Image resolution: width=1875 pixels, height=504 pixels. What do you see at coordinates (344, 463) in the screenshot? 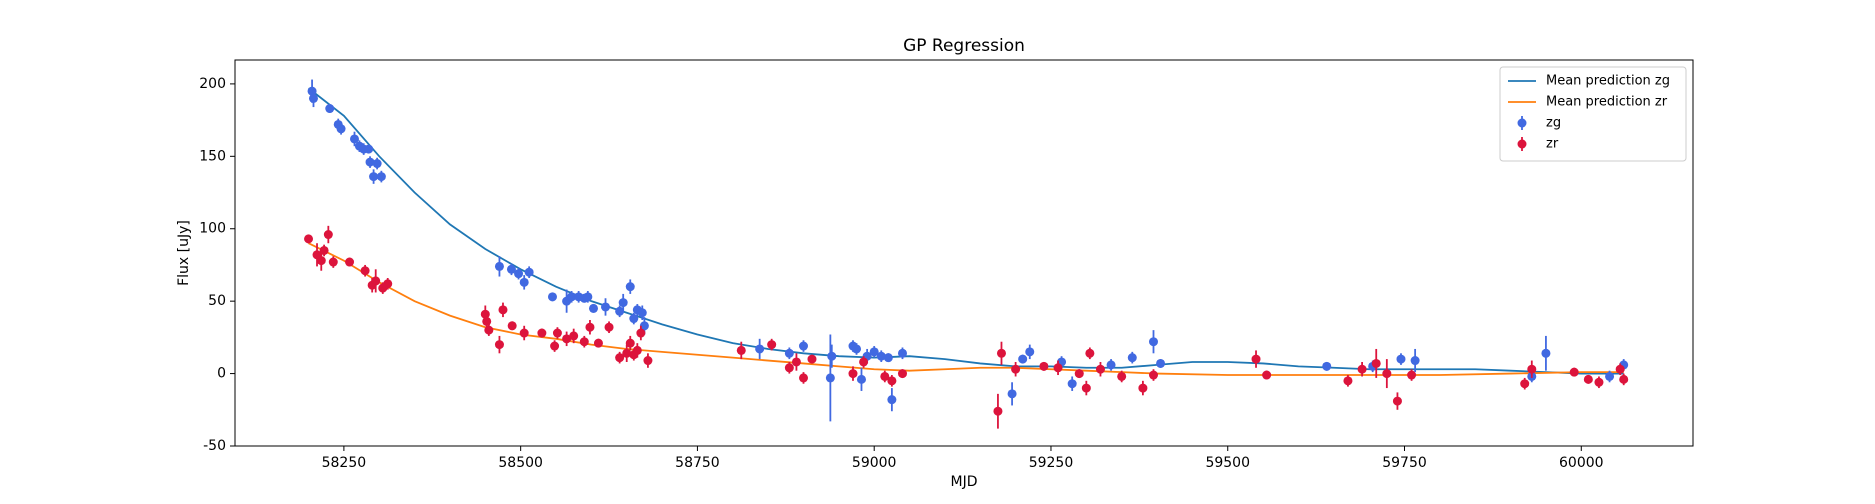
I see `x-tick-label: 58250` at bounding box center [344, 463].